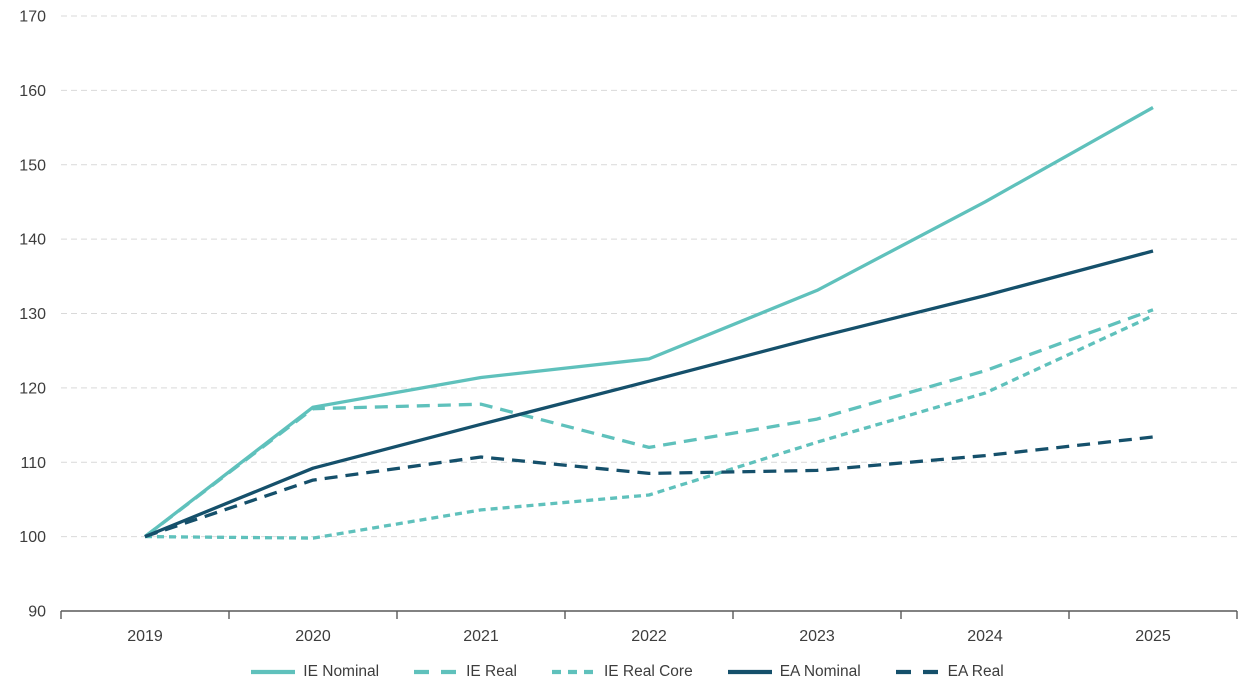  Describe the element at coordinates (32, 17) in the screenshot. I see `y-axis-tick-label: 170` at that location.